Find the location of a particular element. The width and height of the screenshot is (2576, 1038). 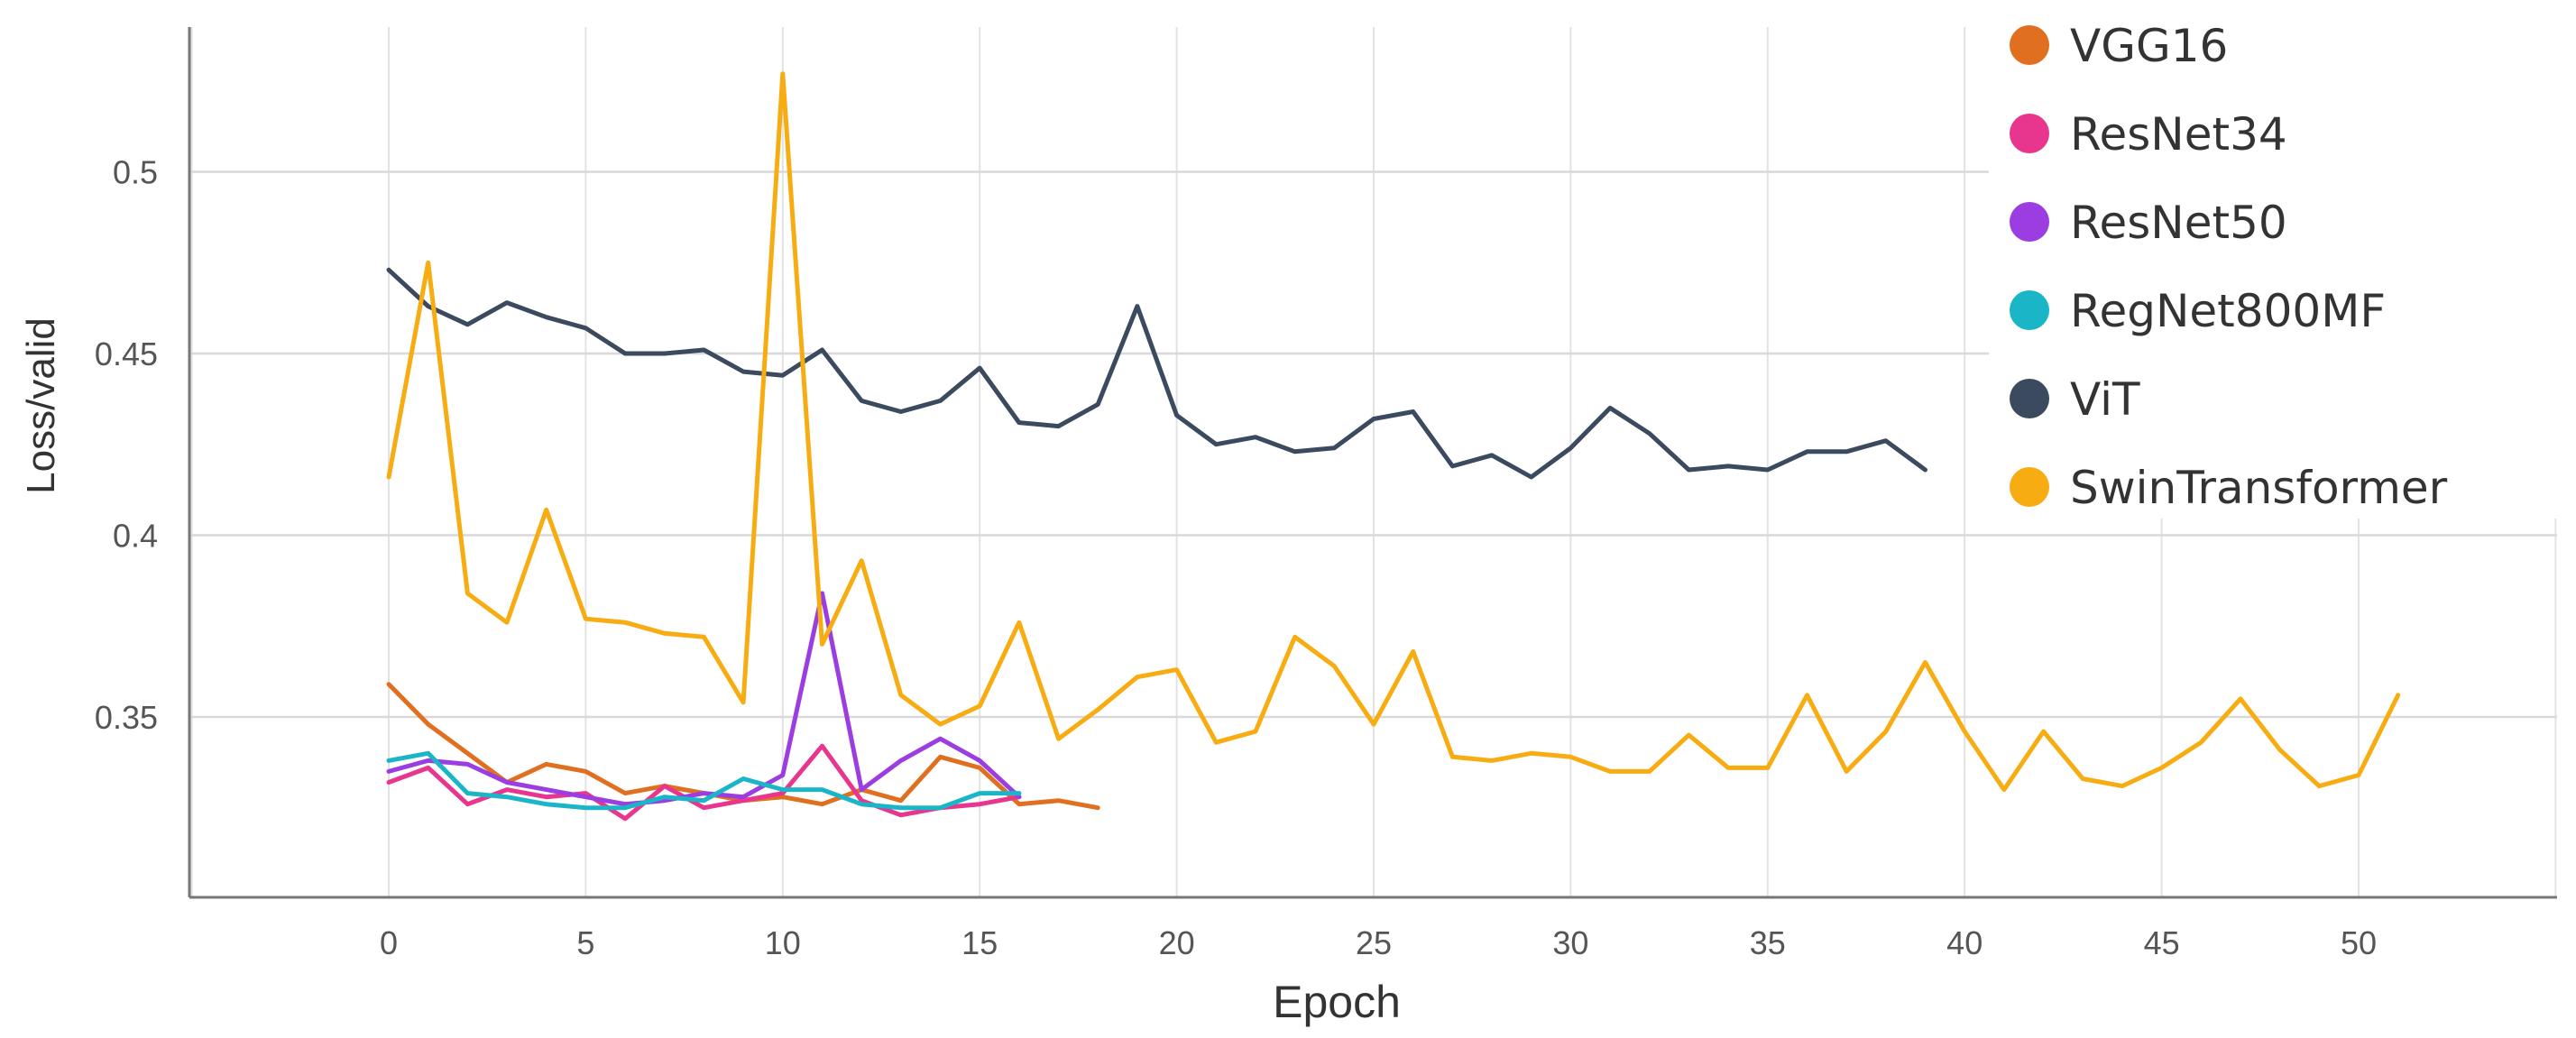

series-line-vit is located at coordinates (1156, 373).